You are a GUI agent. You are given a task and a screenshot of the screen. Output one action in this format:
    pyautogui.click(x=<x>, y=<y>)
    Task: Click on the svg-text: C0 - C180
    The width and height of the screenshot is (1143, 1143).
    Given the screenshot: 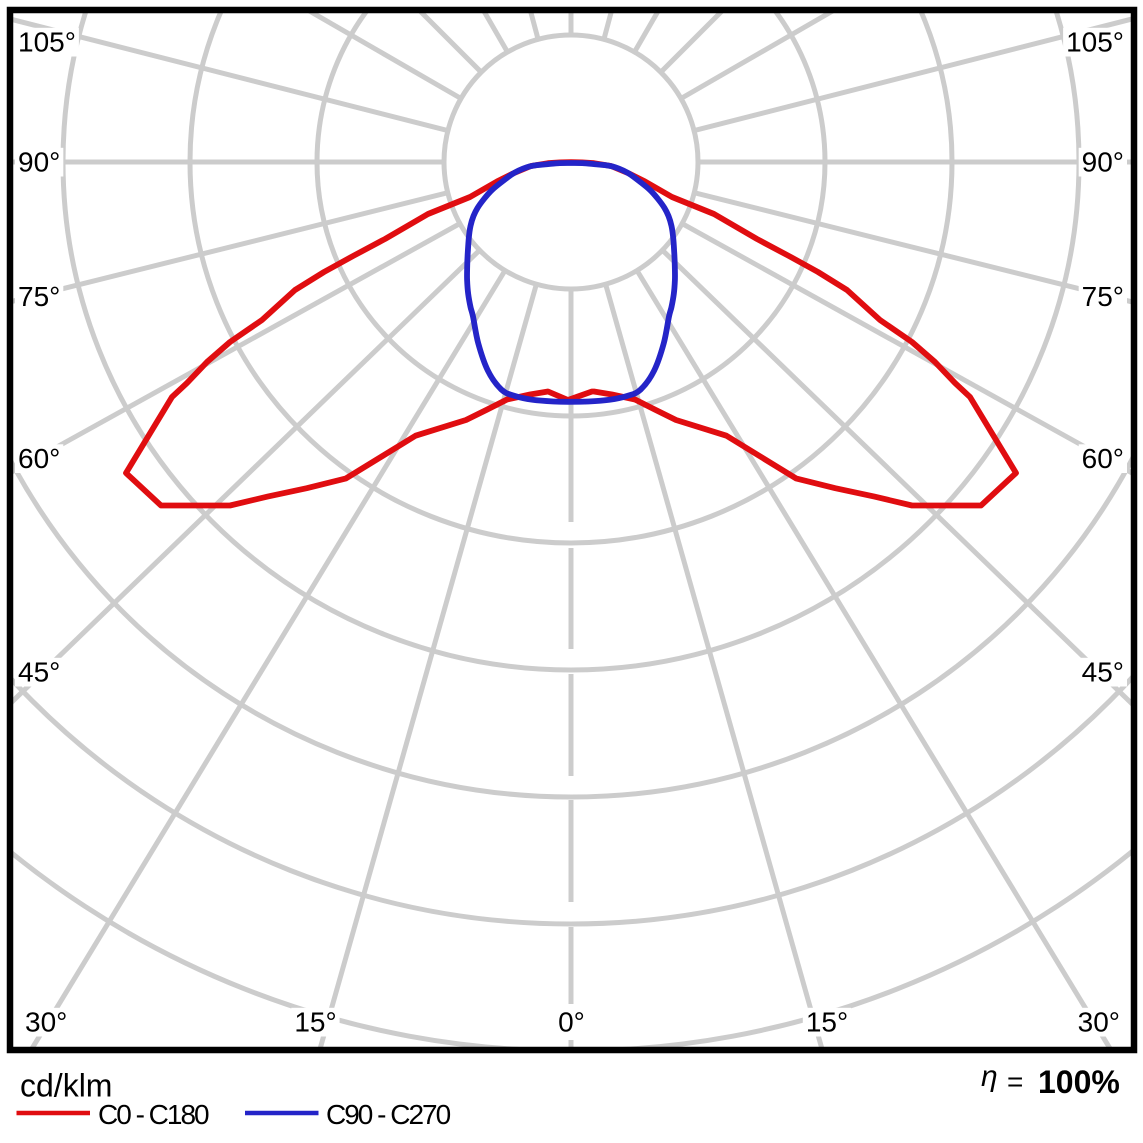 What is the action you would take?
    pyautogui.click(x=153, y=1114)
    